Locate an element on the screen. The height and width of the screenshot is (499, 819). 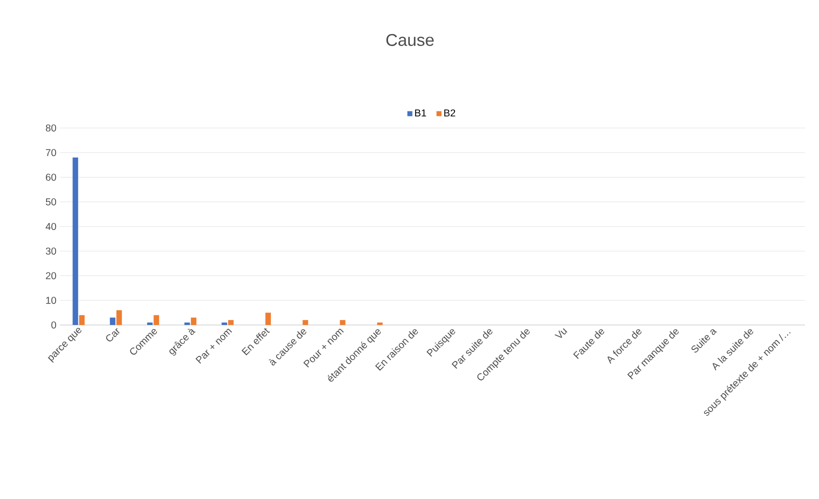
y-tick-label: 10 is located at coordinates (51, 300).